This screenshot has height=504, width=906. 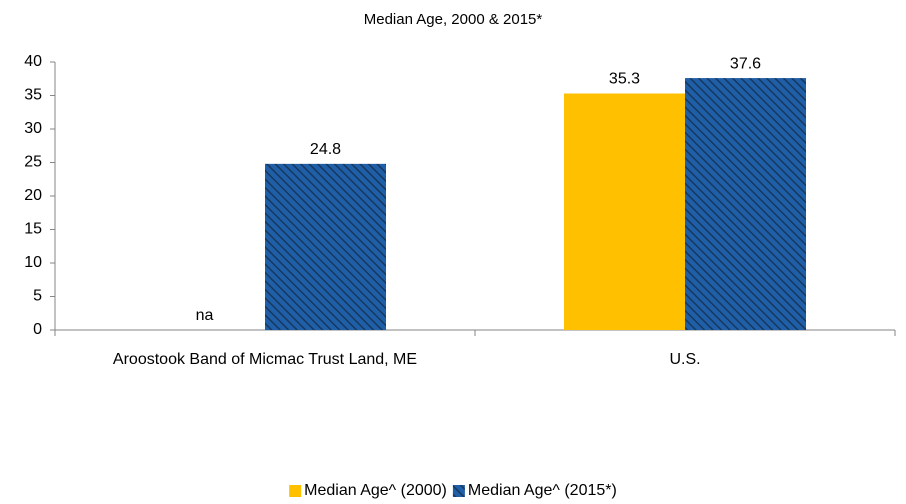 What do you see at coordinates (37, 296) in the screenshot?
I see `y-tick-label: 5` at bounding box center [37, 296].